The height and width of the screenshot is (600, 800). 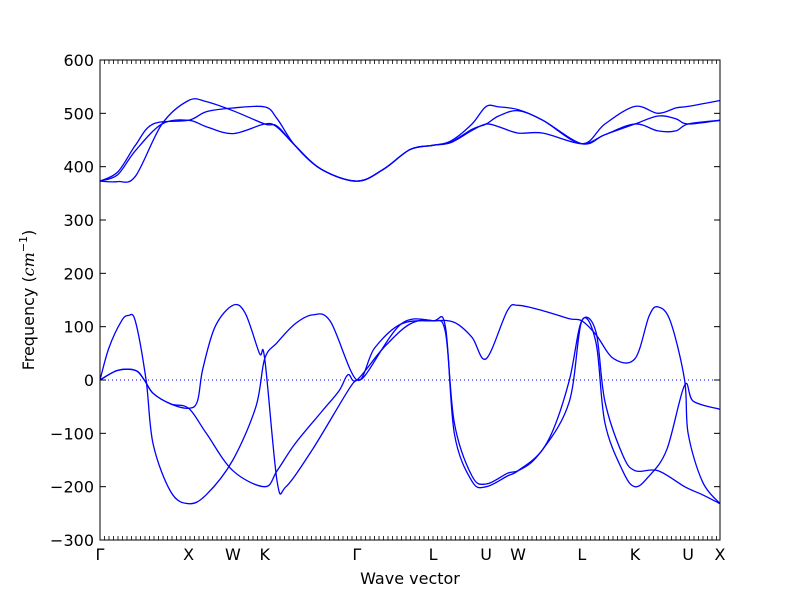 I want to click on y-tick-label: 200, so click(x=78, y=273).